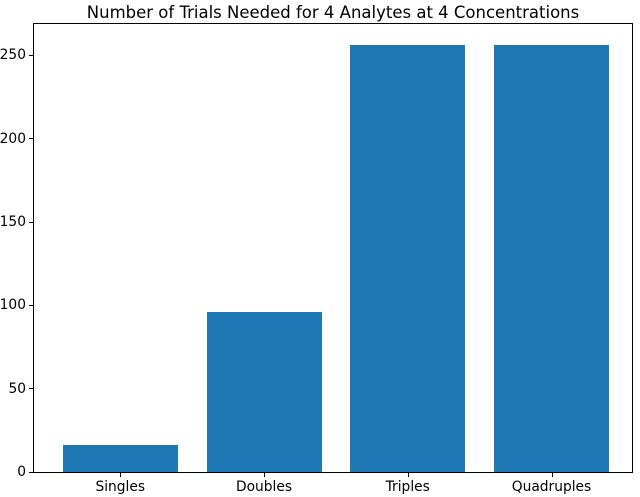  What do you see at coordinates (13, 222) in the screenshot?
I see `y-tick-label-150: 150` at bounding box center [13, 222].